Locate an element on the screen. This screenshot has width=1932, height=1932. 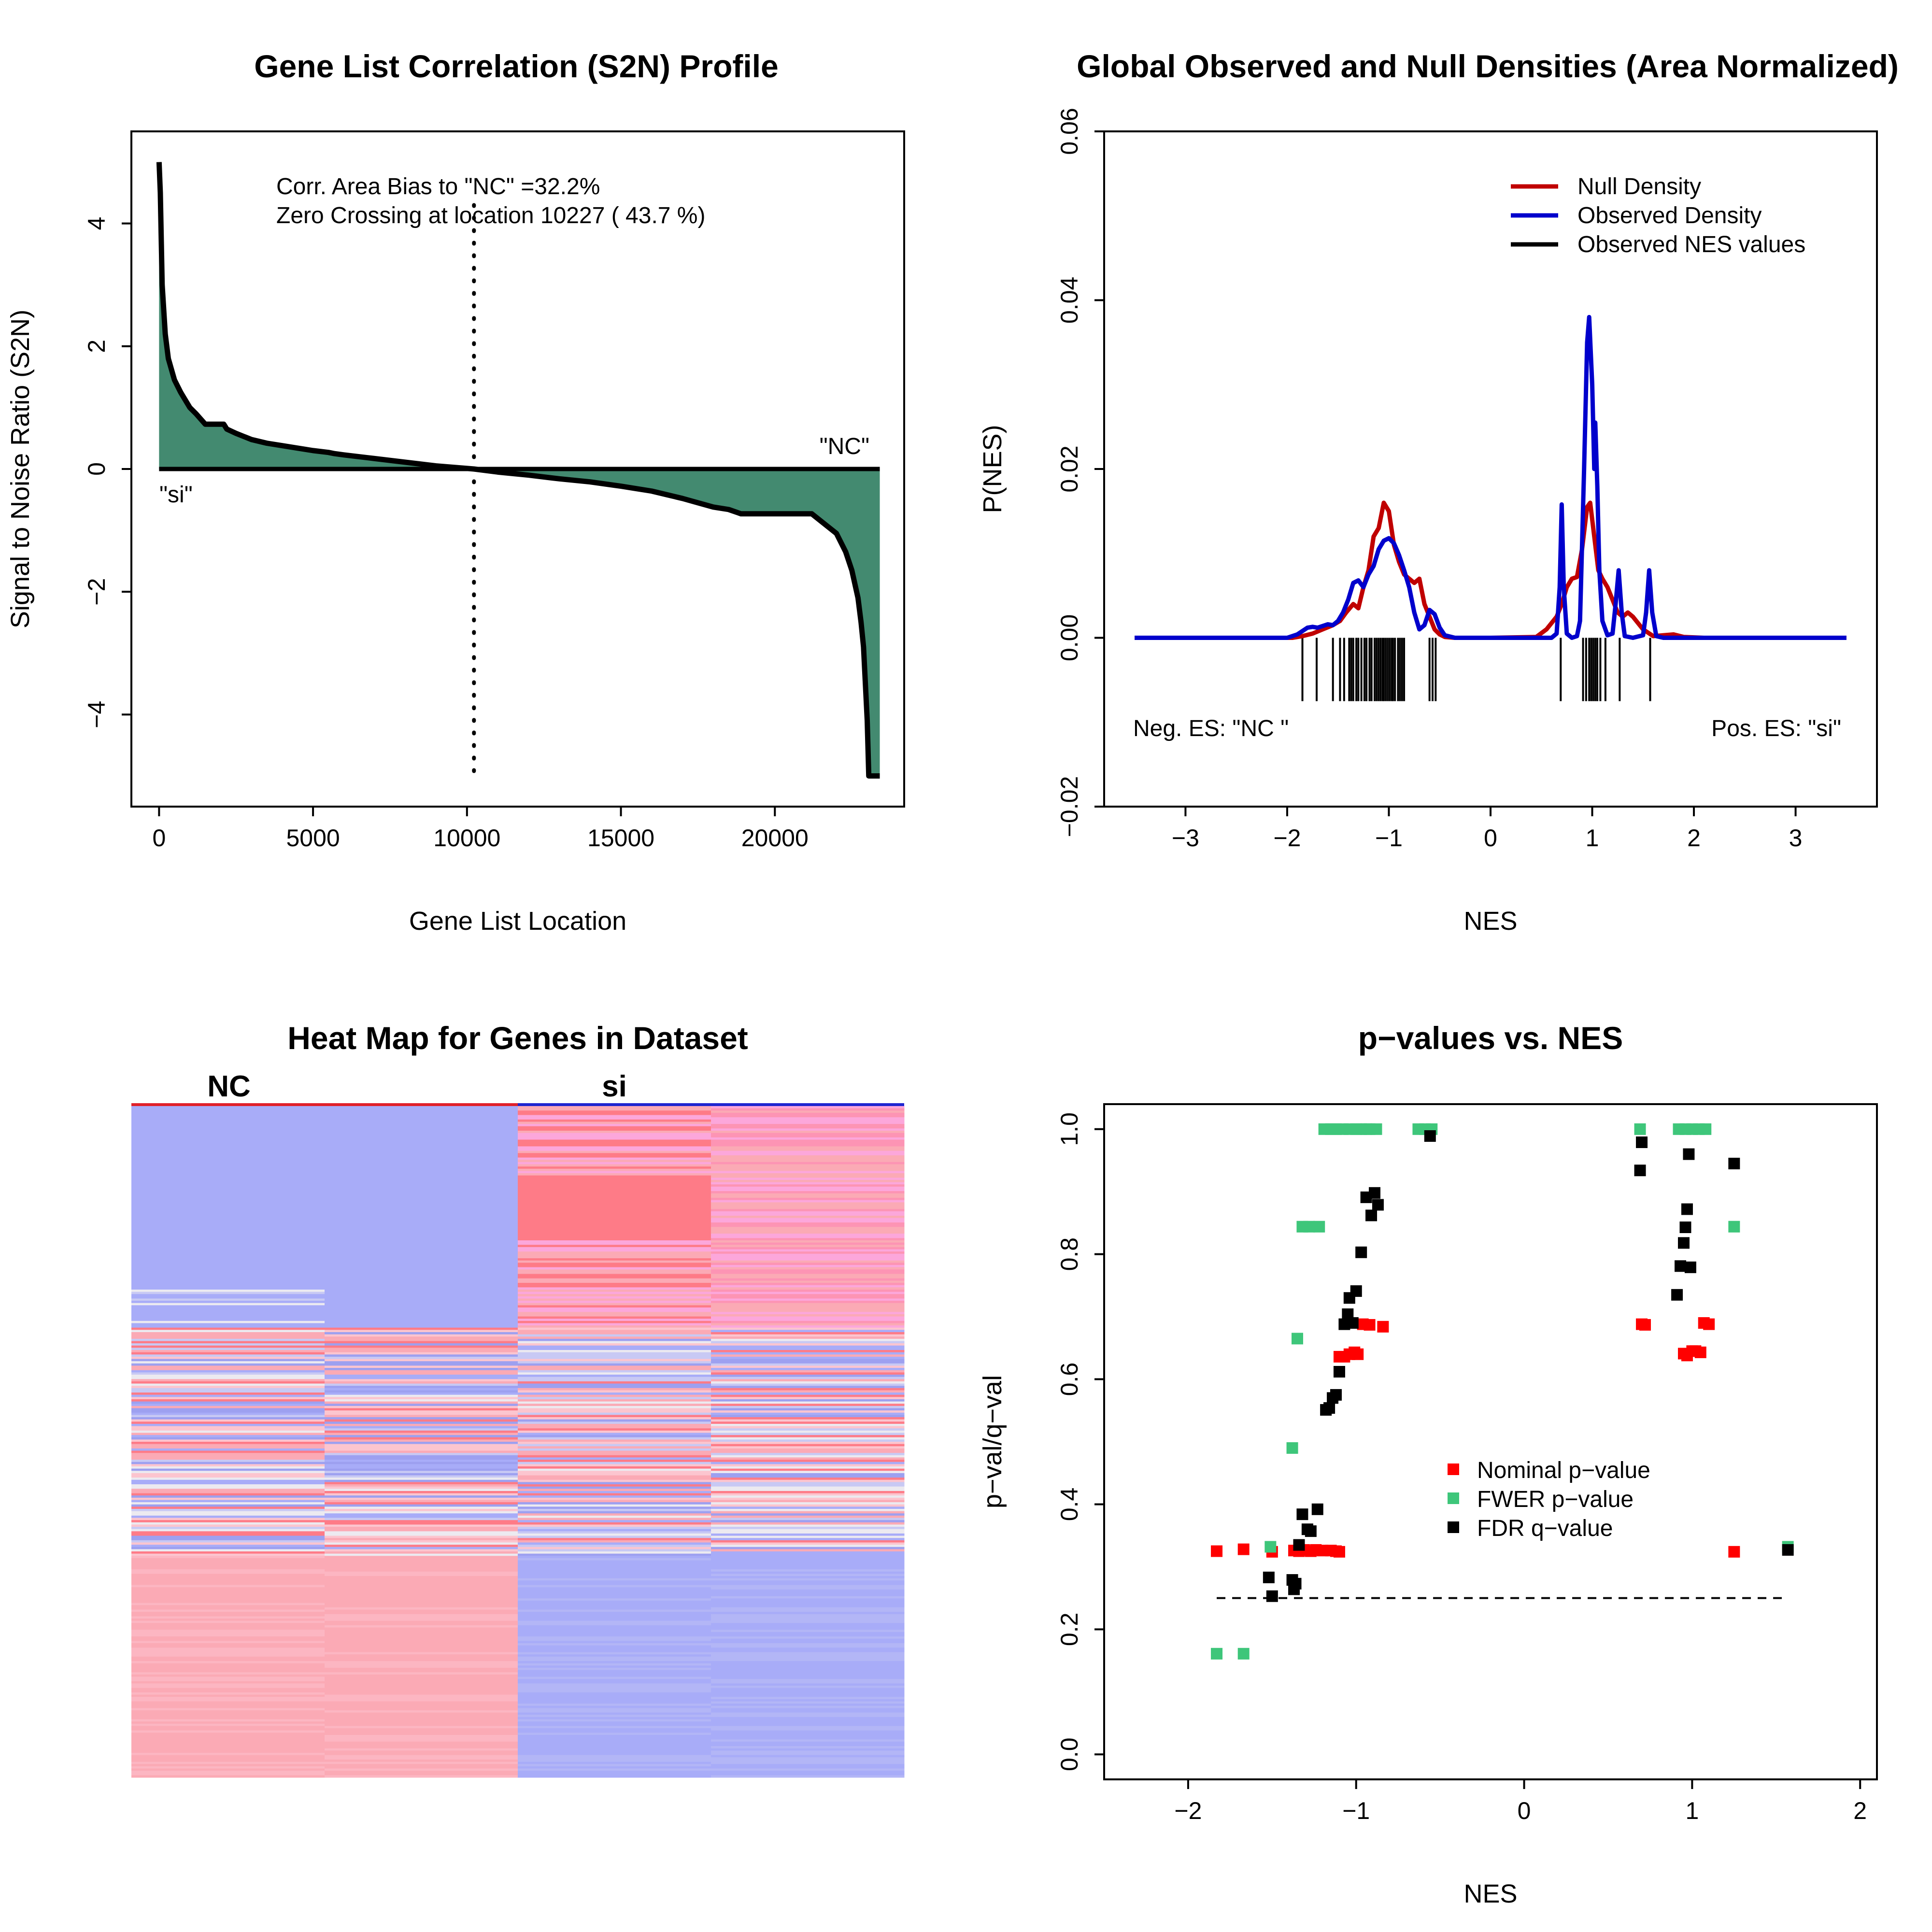
legend-fdr-label: FDR q−value is located at coordinates (1545, 1528).